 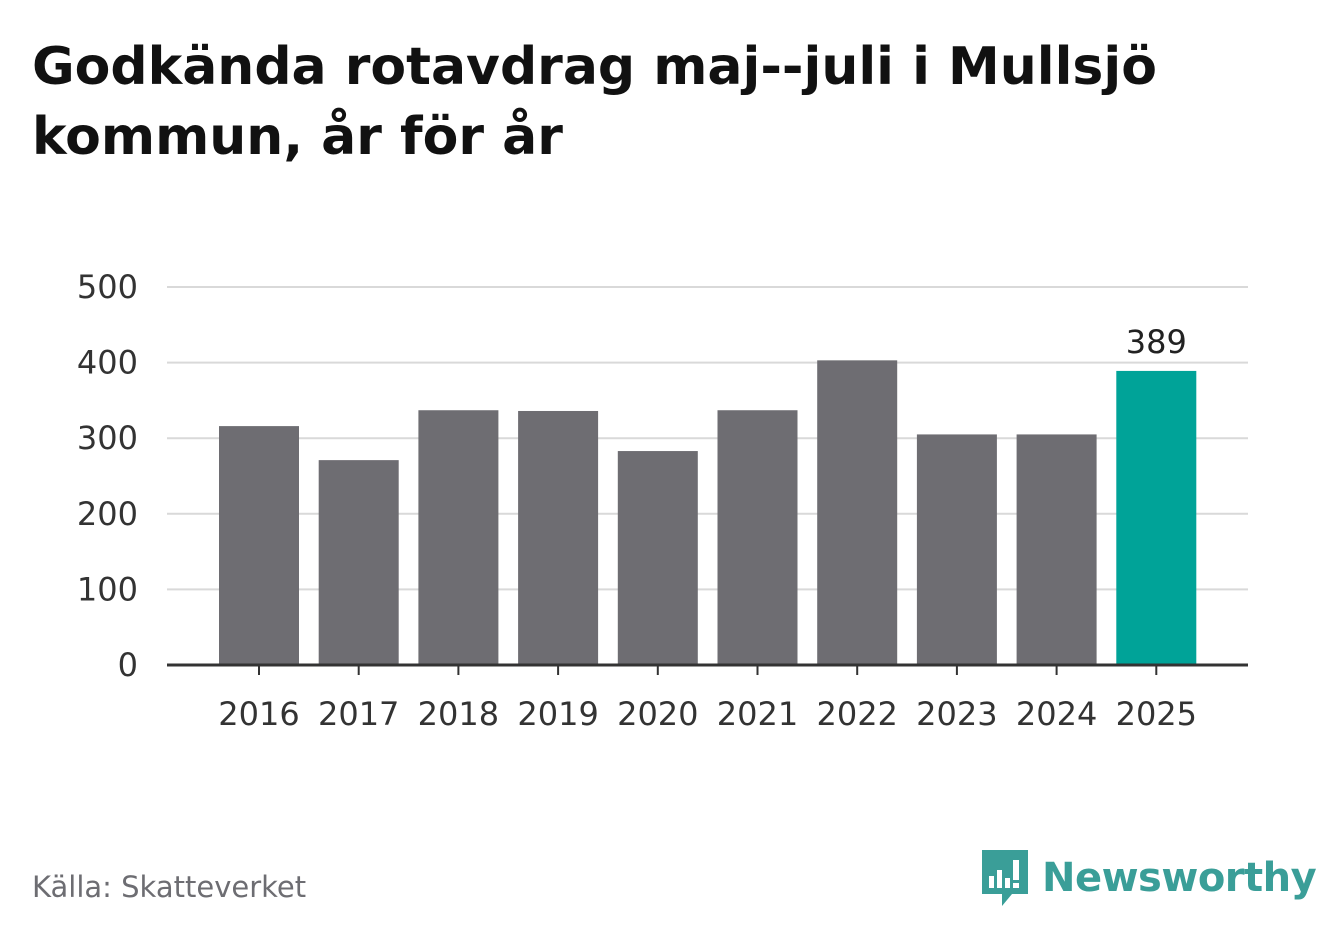 What do you see at coordinates (107, 438) in the screenshot?
I see `y-tick-label: 300` at bounding box center [107, 438].